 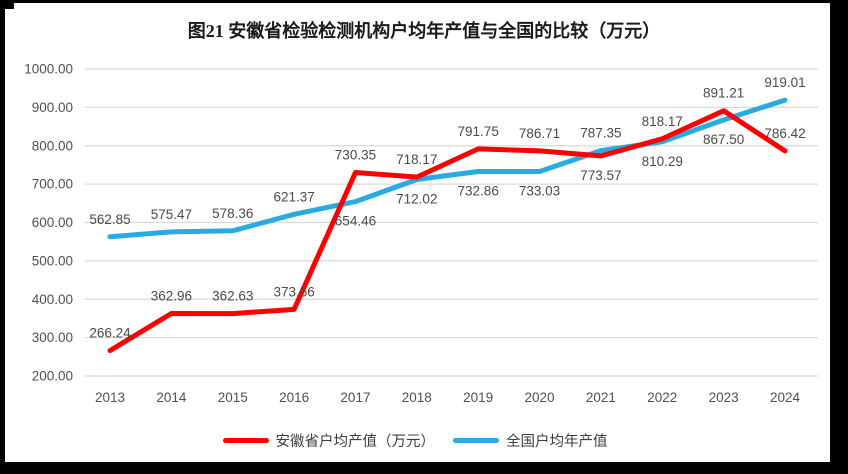 I want to click on y-tick-label: 800.00, so click(x=52, y=145).